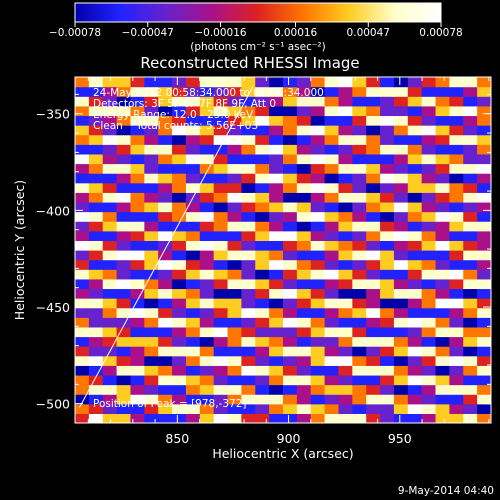 The width and height of the screenshot is (500, 500). Describe the element at coordinates (220, 33) in the screenshot. I see `colorbar-tick-label: −0.00016` at that location.